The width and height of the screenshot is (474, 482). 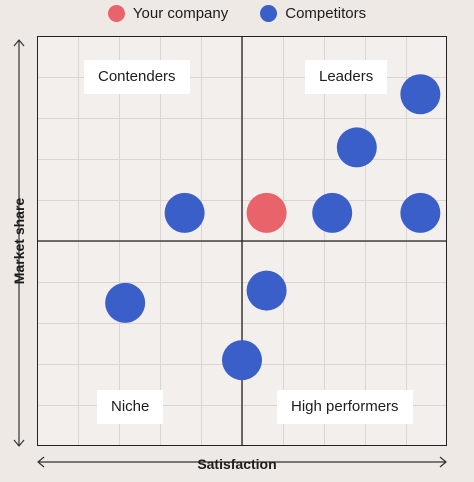 I want to click on quadrant-label-contenders: Contenders, so click(x=137, y=77).